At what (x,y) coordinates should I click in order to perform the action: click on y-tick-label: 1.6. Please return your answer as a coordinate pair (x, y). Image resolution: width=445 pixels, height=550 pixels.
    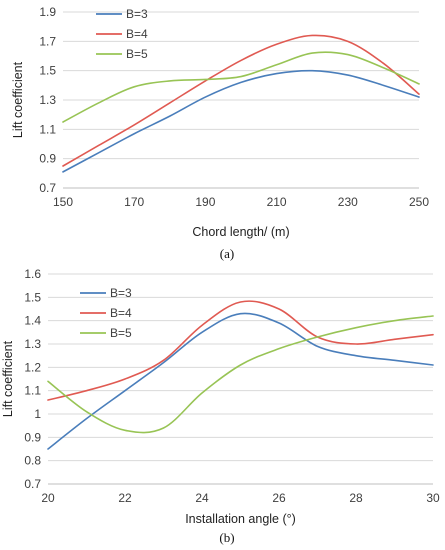
    Looking at the image, I should click on (32, 274).